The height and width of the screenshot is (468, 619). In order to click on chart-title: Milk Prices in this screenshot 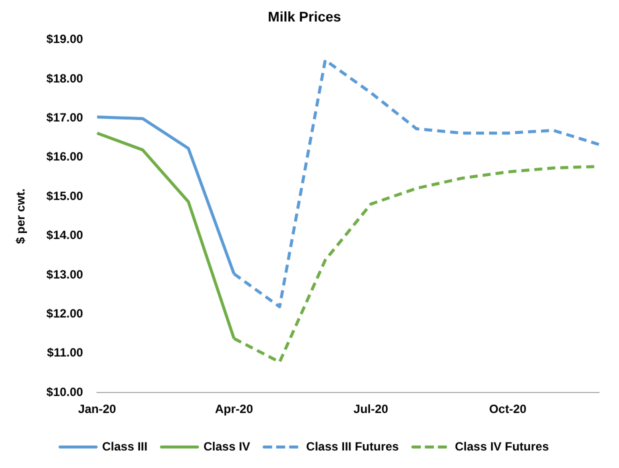, I will do `click(305, 16)`.